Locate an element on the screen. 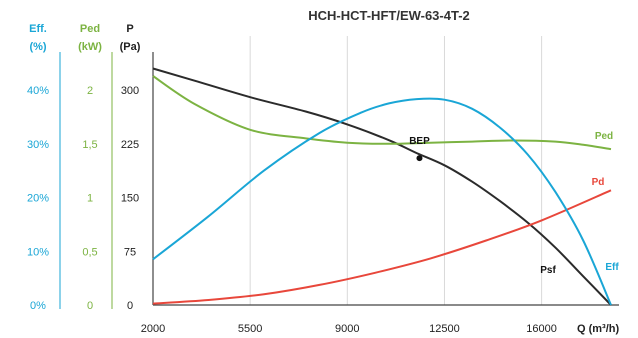  eff-tick-label: 40% is located at coordinates (38, 91).